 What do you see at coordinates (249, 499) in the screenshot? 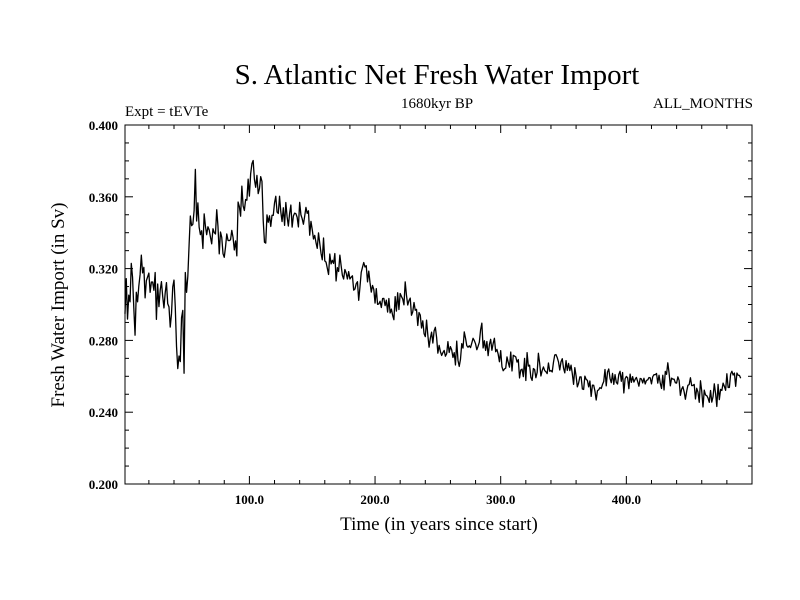
I see `x-tick-label: 100.0` at bounding box center [249, 499].